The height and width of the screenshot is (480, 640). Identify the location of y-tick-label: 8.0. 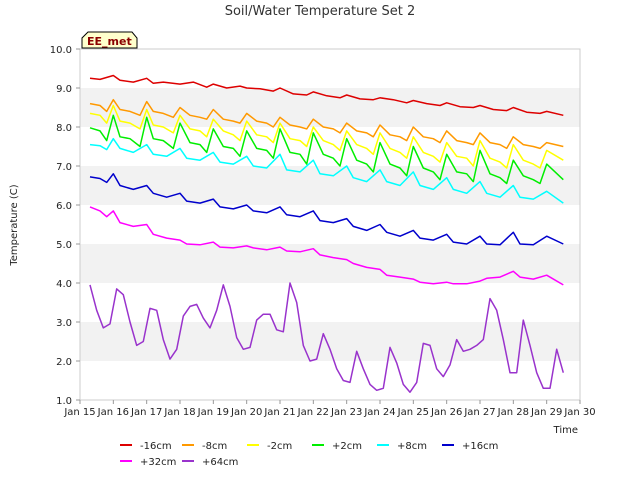
(64, 128).